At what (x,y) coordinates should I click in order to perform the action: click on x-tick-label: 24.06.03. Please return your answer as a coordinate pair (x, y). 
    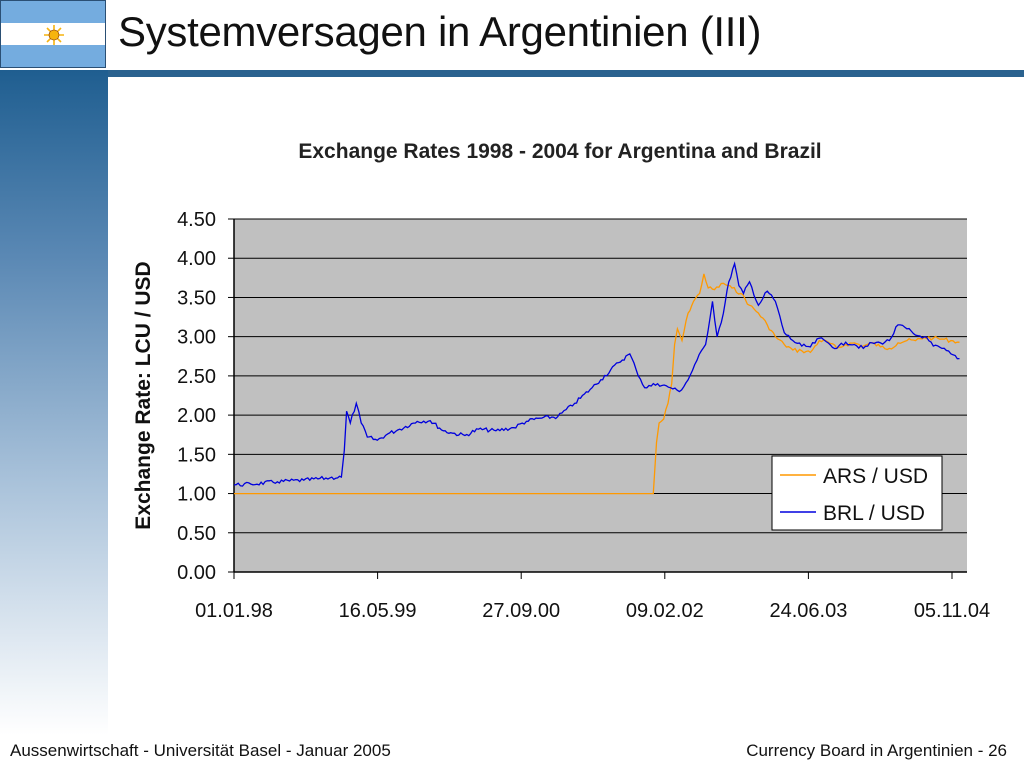
    Looking at the image, I should click on (808, 611).